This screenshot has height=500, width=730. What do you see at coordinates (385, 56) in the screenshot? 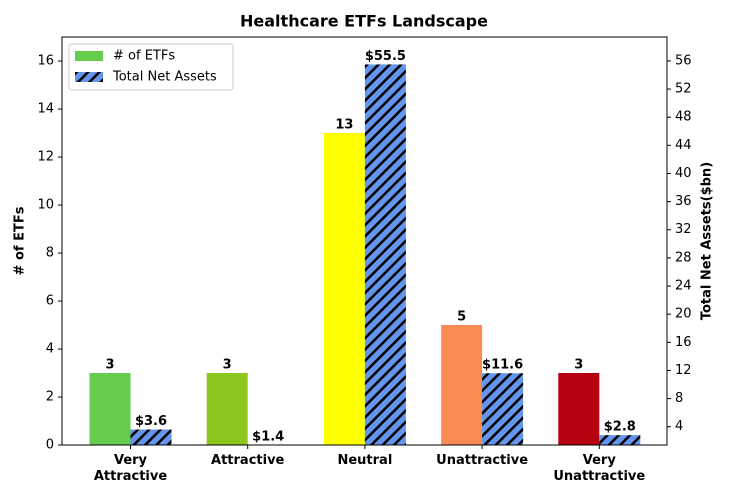
I see `value-label: $55.5` at bounding box center [385, 56].